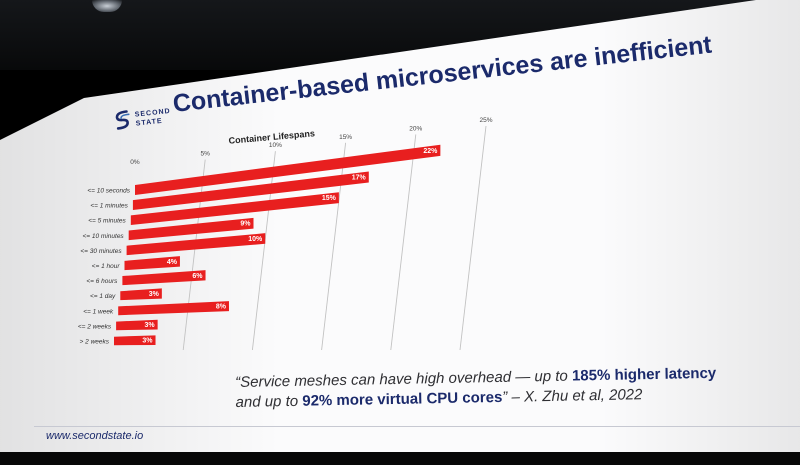 This screenshot has width=800, height=465. Describe the element at coordinates (122, 120) in the screenshot. I see `logo-mark-icon` at that location.